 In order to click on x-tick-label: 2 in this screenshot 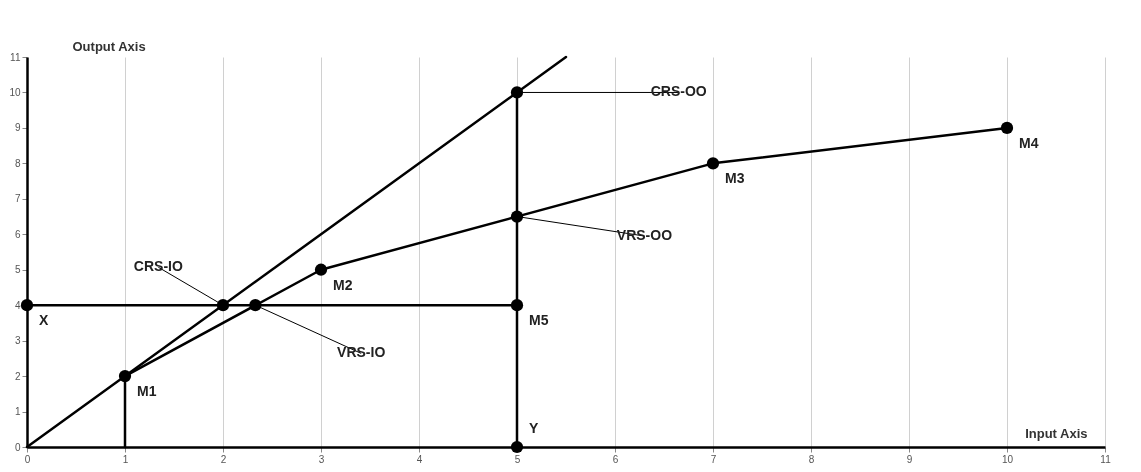, I will do `click(223, 459)`.